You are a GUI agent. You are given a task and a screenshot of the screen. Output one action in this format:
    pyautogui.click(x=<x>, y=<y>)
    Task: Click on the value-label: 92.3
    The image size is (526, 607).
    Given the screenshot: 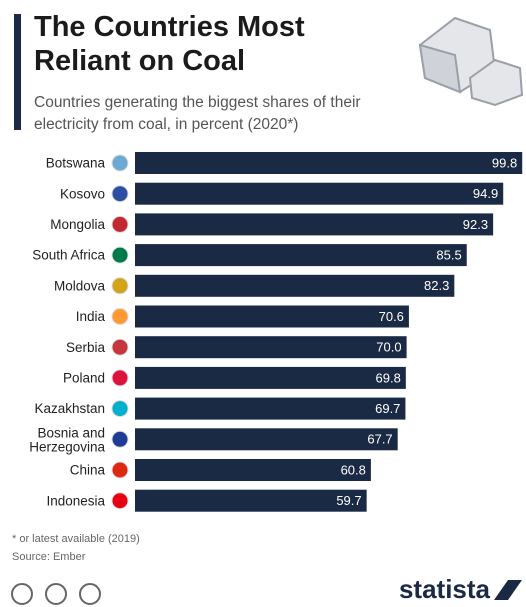 What is the action you would take?
    pyautogui.click(x=475, y=224)
    